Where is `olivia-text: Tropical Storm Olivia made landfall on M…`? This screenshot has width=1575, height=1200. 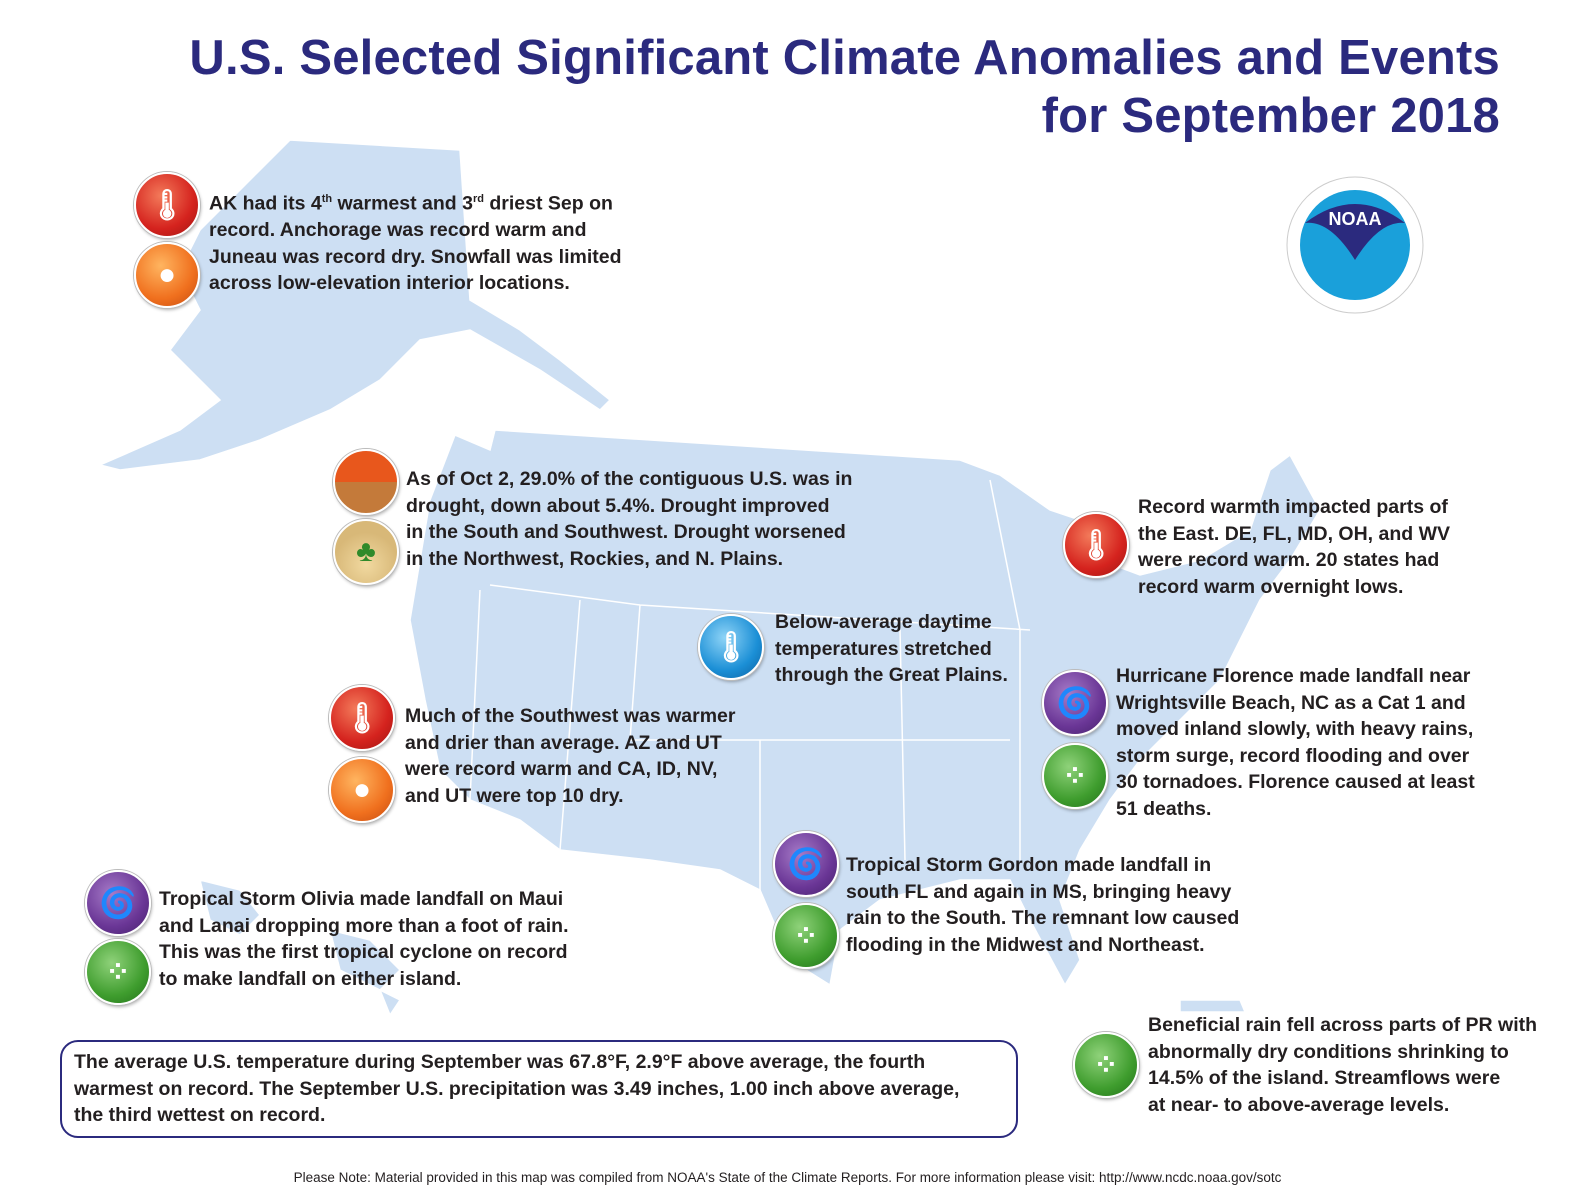 olivia-text: Tropical Storm Olivia made landfall on M… is located at coordinates (364, 939).